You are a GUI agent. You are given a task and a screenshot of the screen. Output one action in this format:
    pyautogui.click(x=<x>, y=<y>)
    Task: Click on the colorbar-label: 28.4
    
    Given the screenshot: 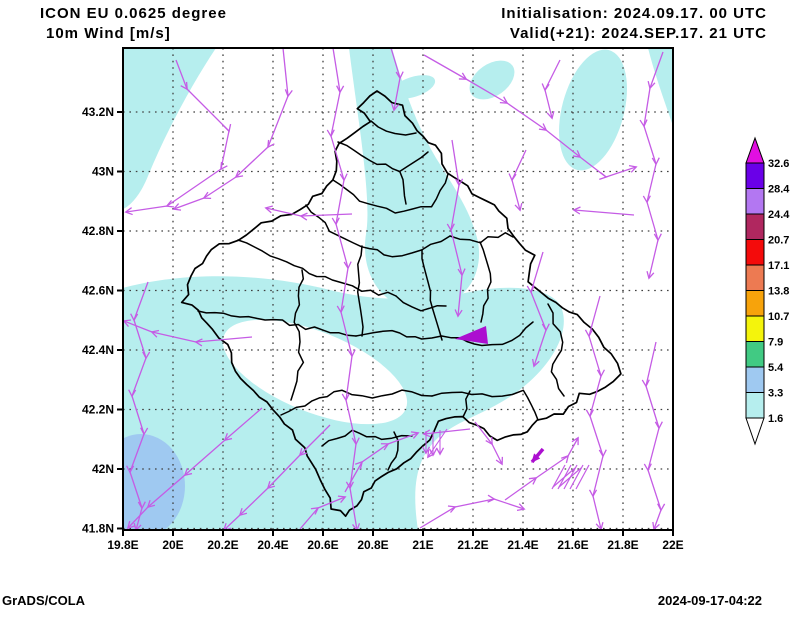 What is the action you would take?
    pyautogui.click(x=779, y=190)
    